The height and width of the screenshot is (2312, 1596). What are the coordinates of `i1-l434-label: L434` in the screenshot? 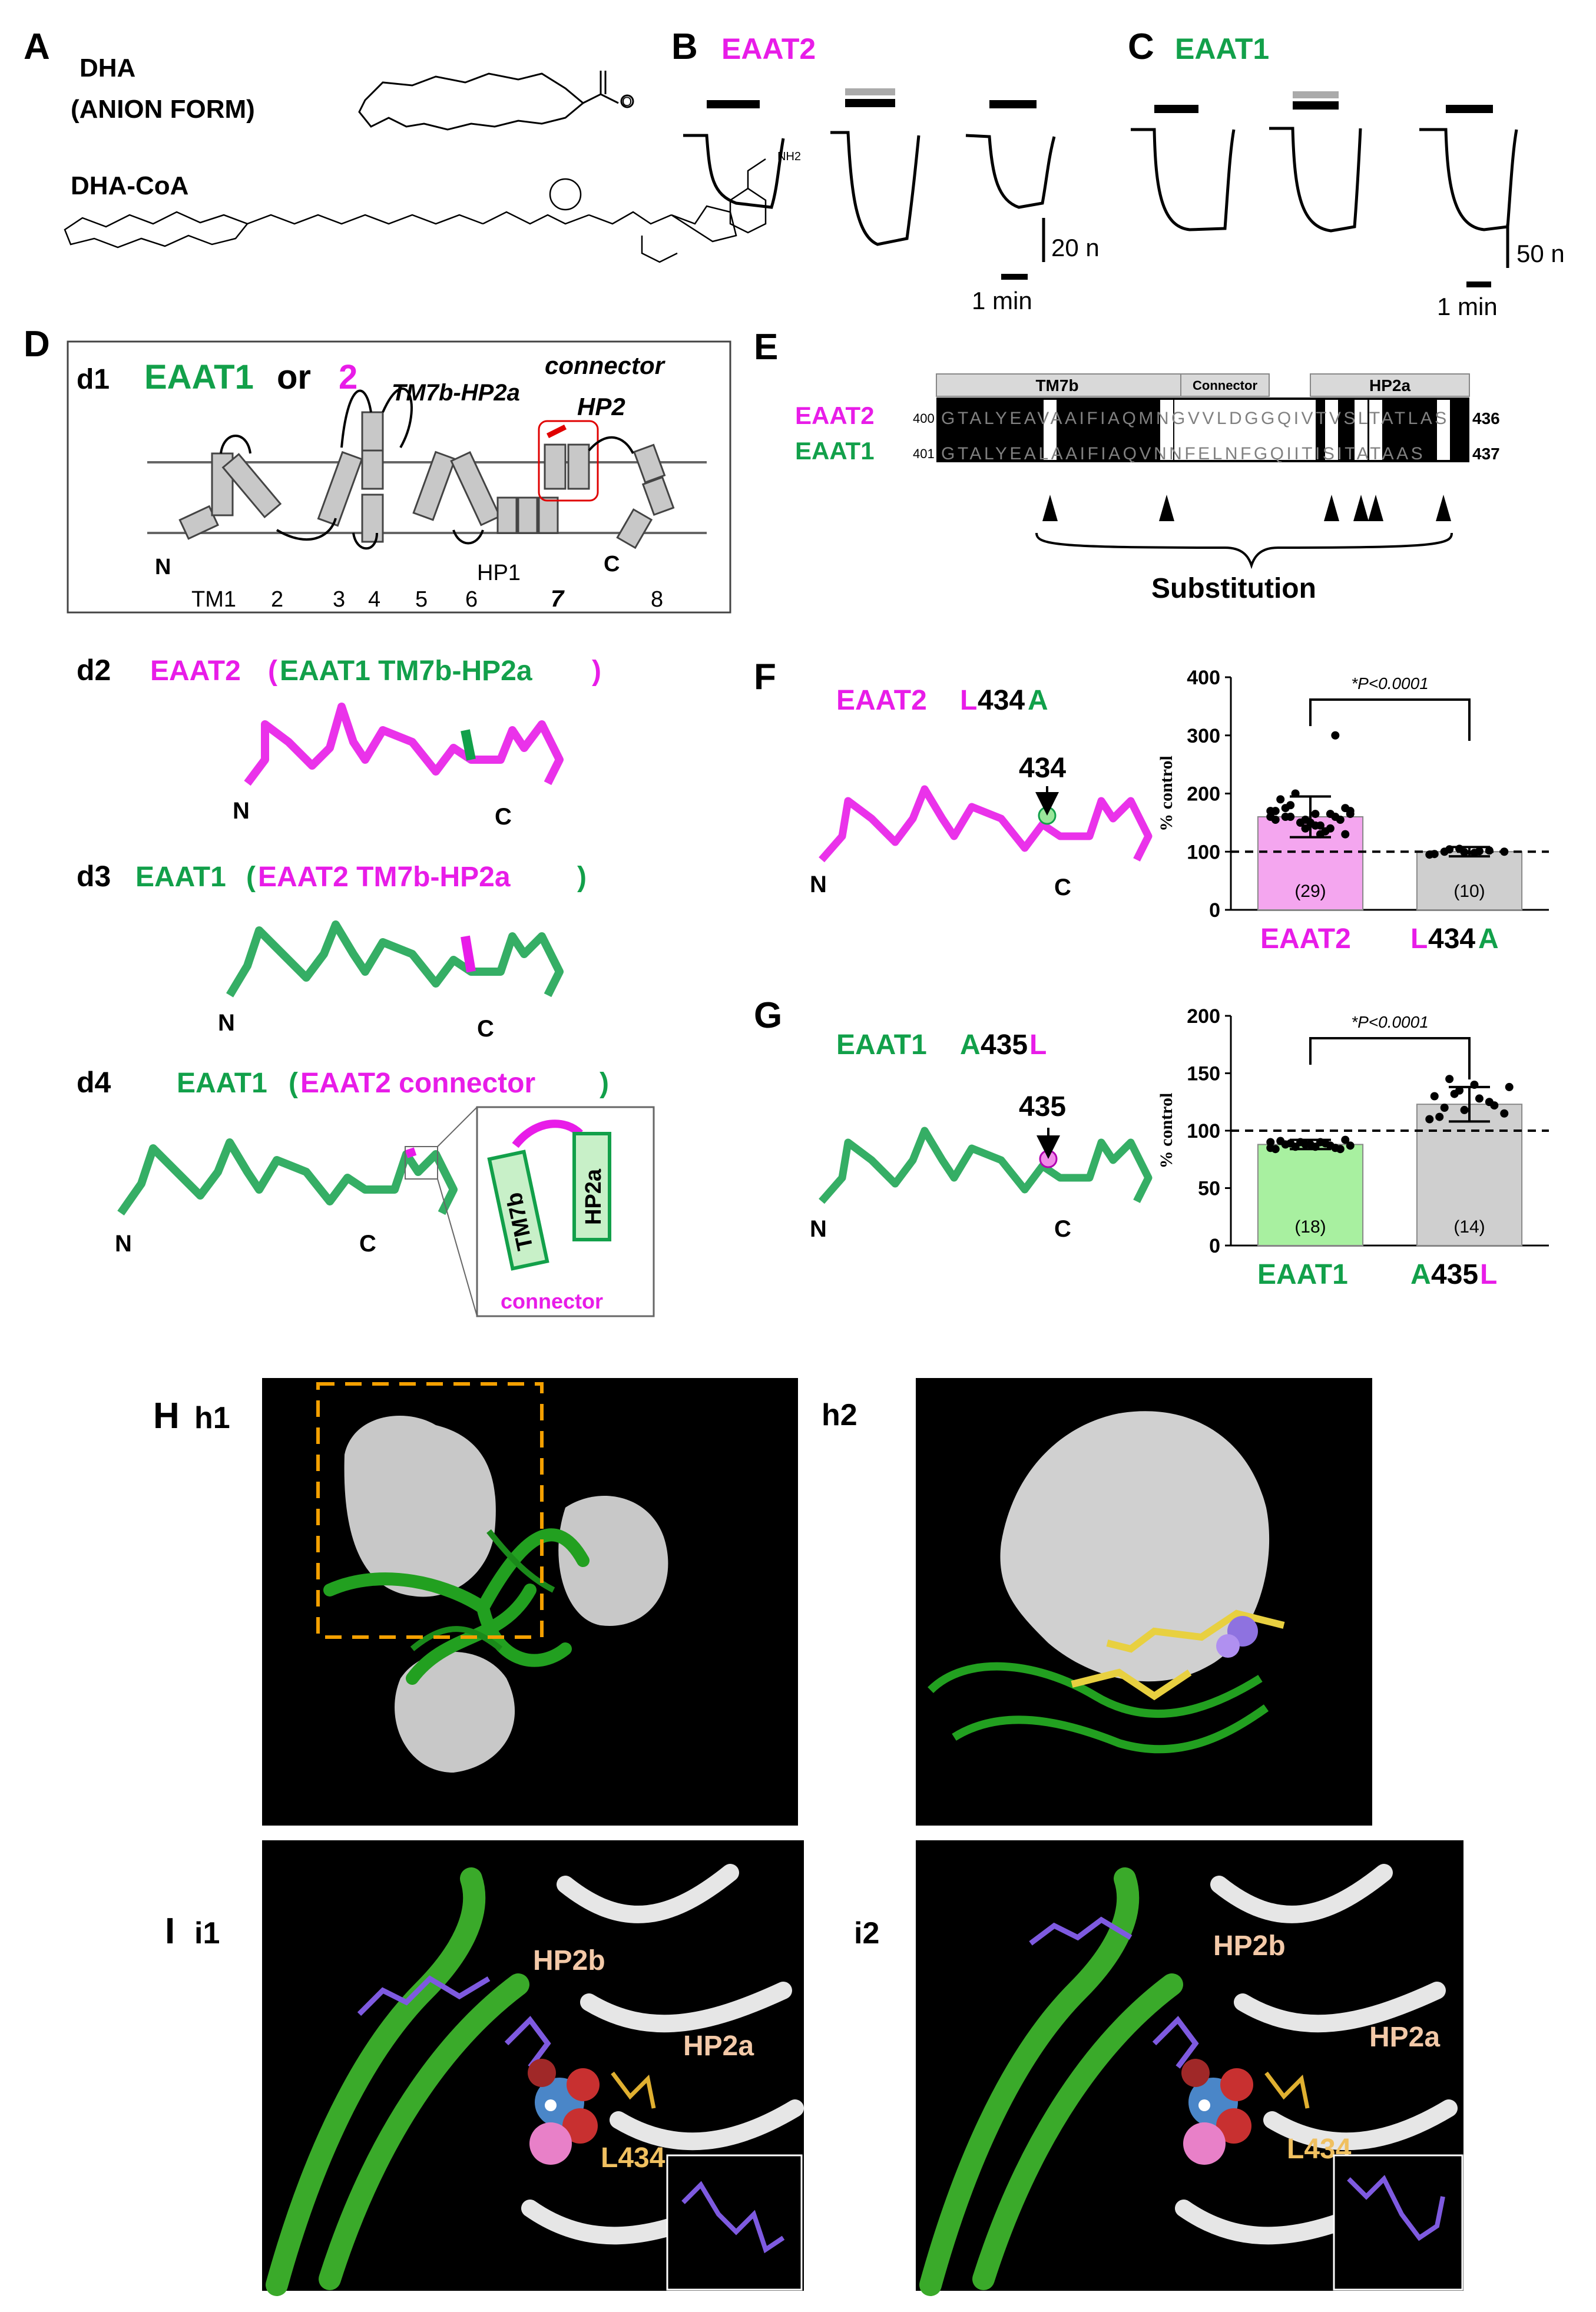 It's located at (633, 2158).